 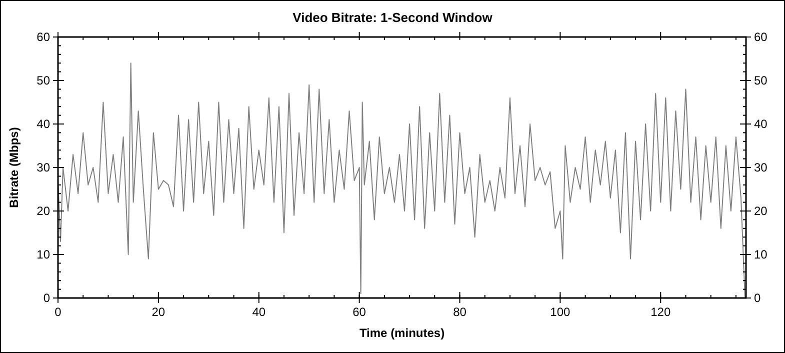 I want to click on y2-tick-label: 50, so click(x=761, y=81).